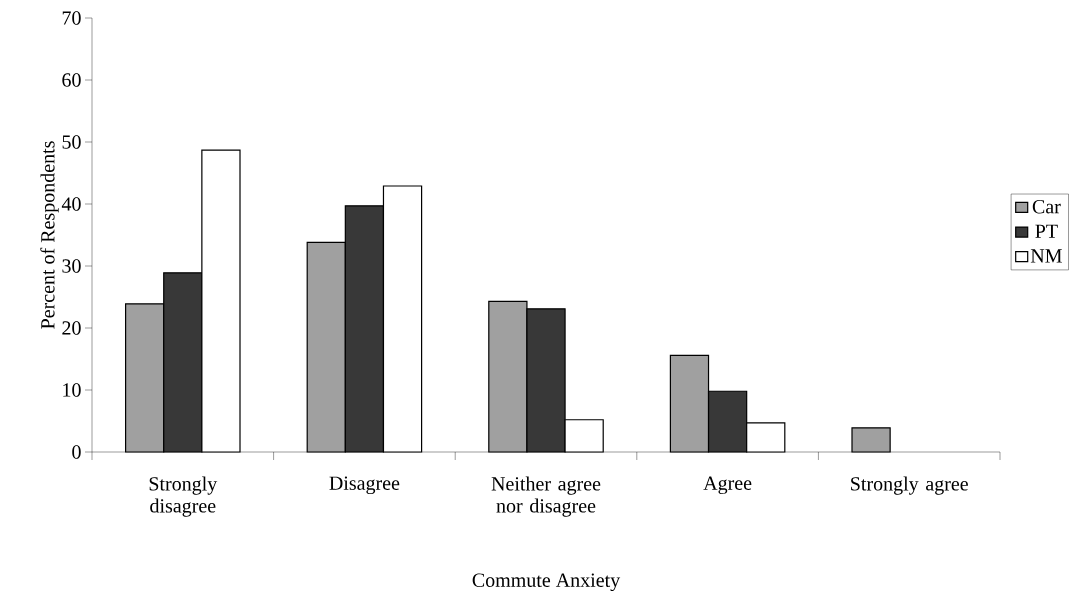 The width and height of the screenshot is (1091, 607). I want to click on y-axis-title: Percent of Respondents, so click(49, 235).